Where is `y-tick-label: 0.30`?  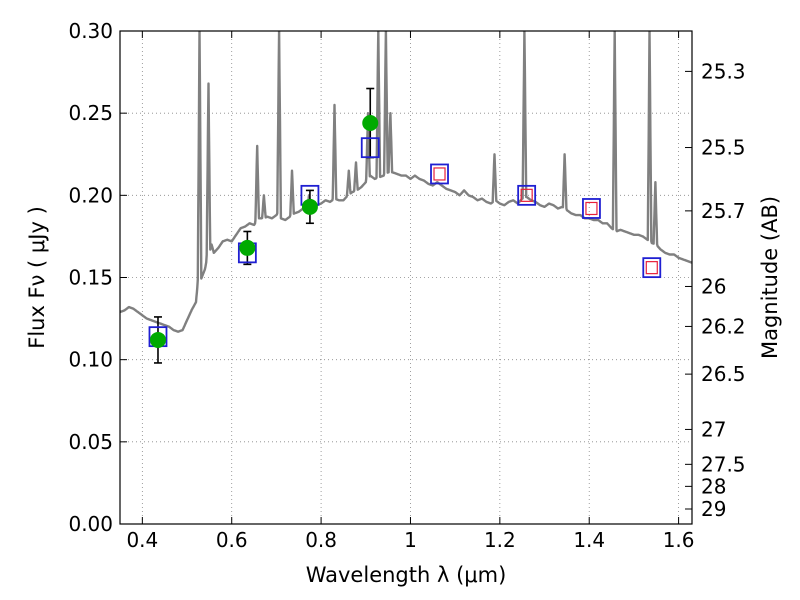
y-tick-label: 0.30 is located at coordinates (90, 31).